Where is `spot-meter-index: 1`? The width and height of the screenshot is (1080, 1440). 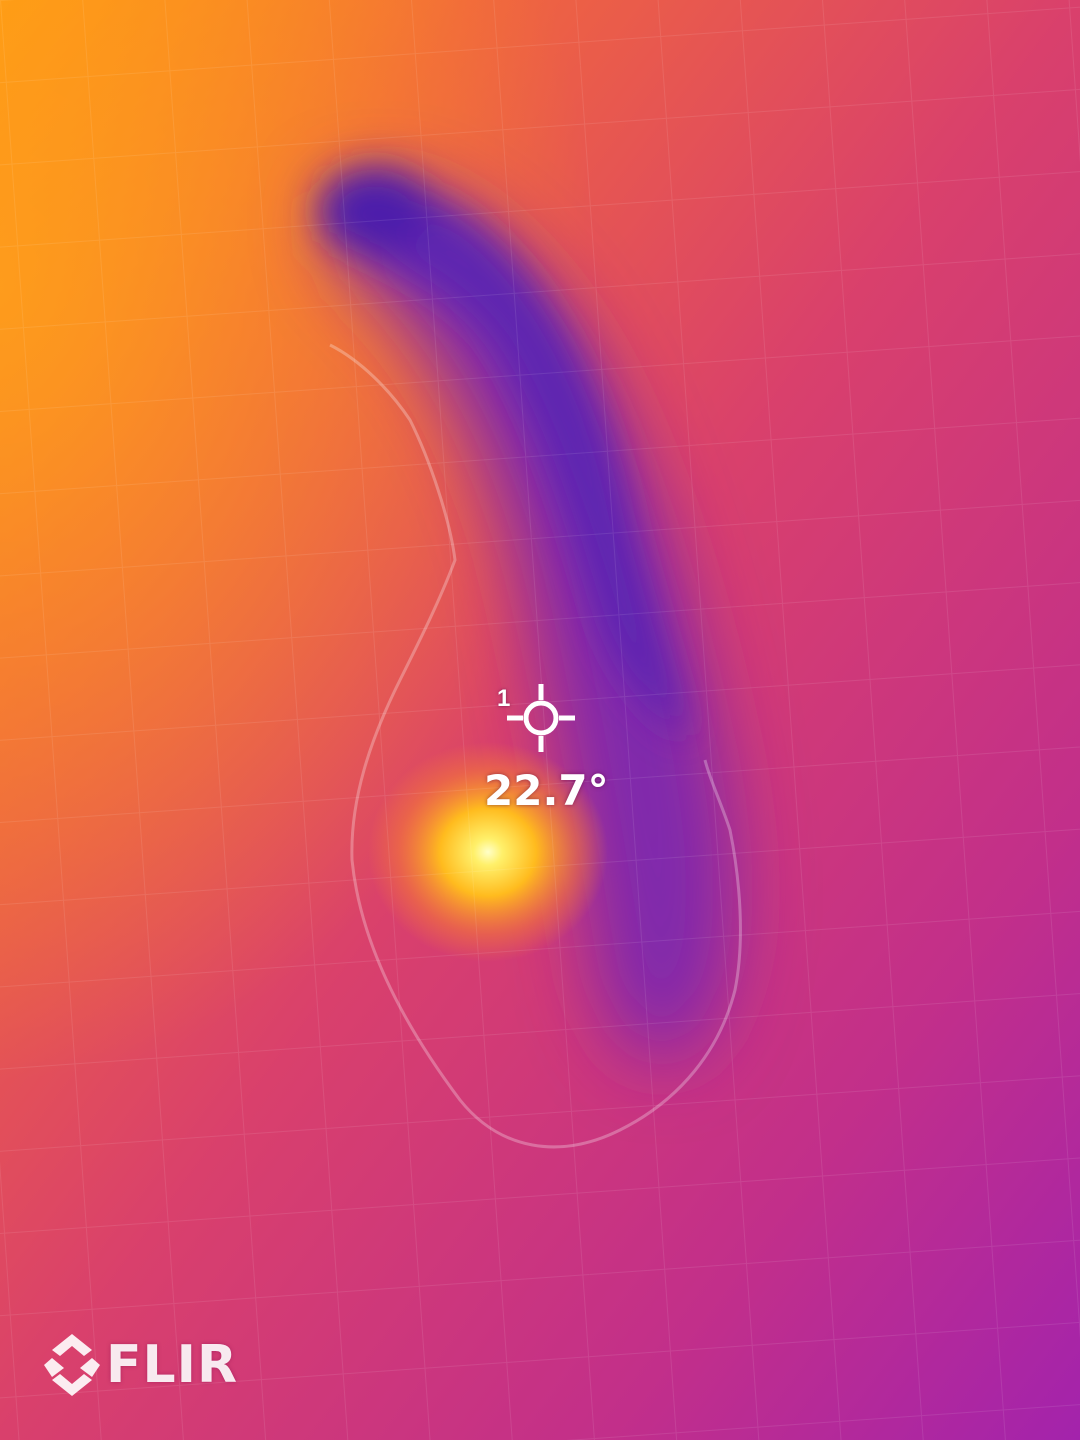 spot-meter-index: 1 is located at coordinates (504, 698).